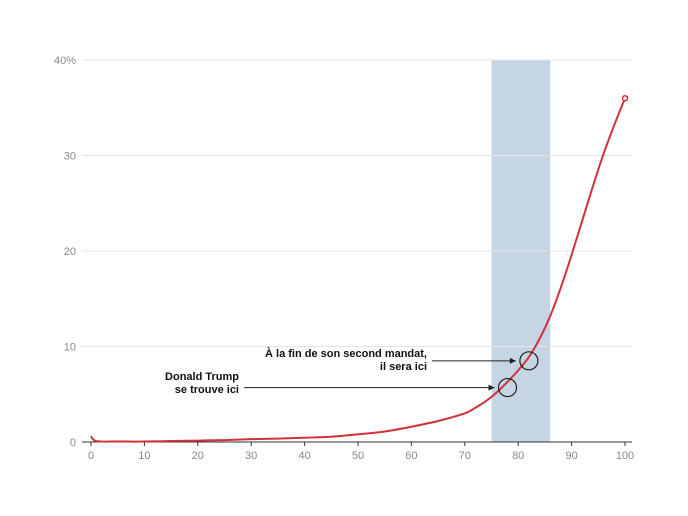  I want to click on x-tick-label: 50, so click(358, 456).